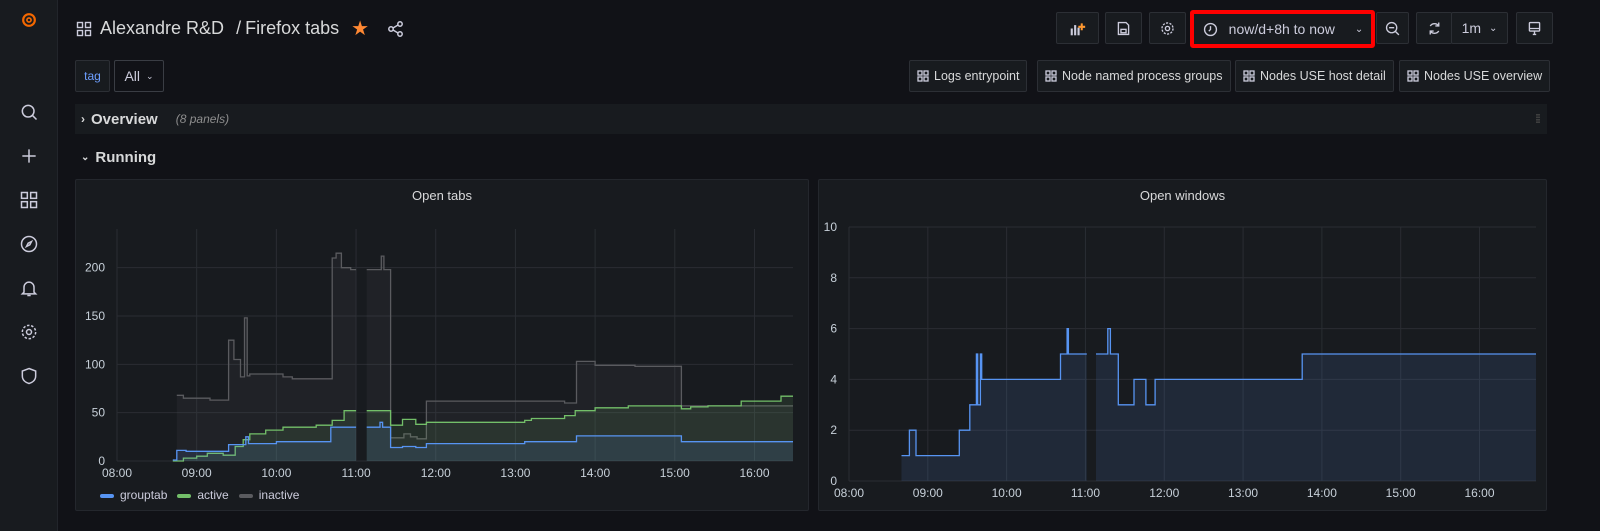 This screenshot has width=1600, height=531. Describe the element at coordinates (95, 268) in the screenshot. I see `y-tick-label: 200` at that location.